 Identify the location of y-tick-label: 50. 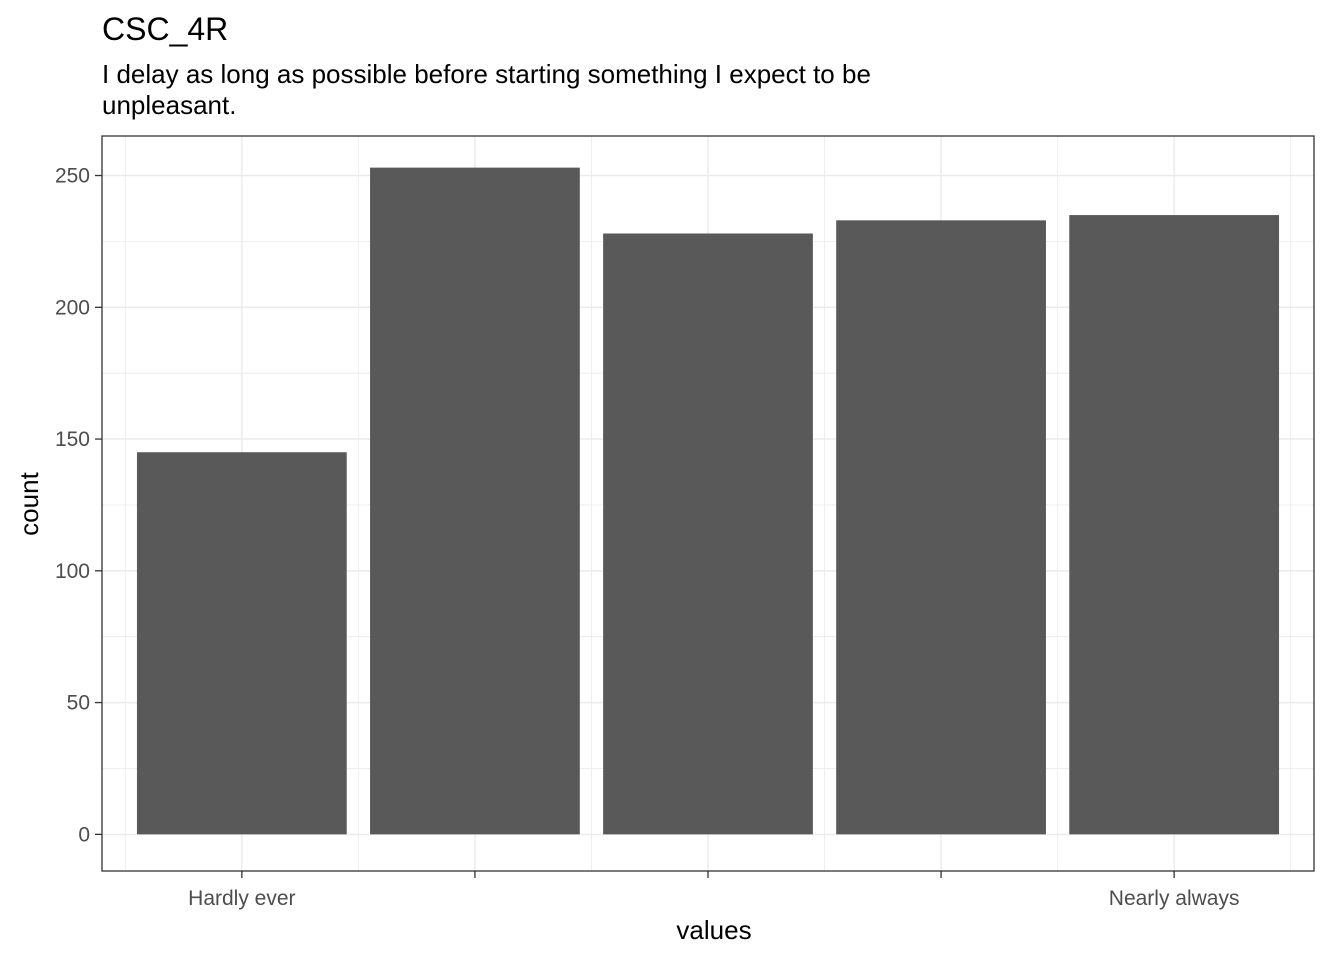
(78, 703).